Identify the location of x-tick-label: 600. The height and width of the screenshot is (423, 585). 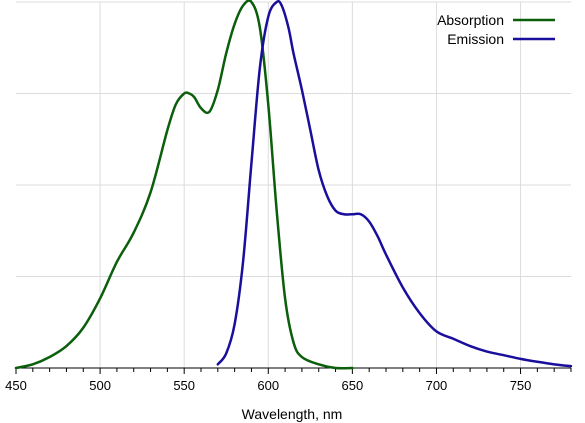
(268, 385).